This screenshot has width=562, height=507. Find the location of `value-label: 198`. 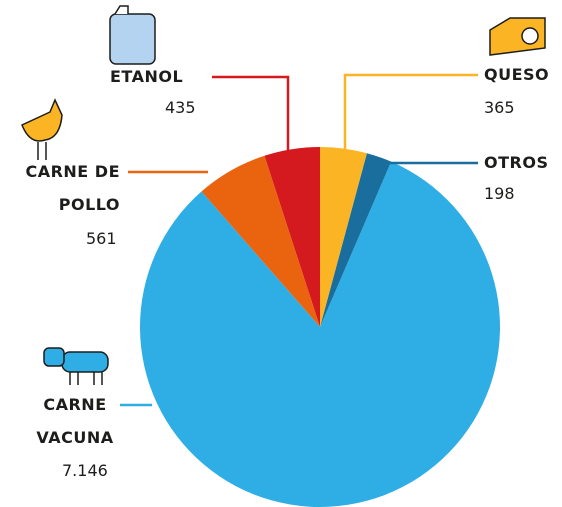

value-label: 198 is located at coordinates (499, 193).